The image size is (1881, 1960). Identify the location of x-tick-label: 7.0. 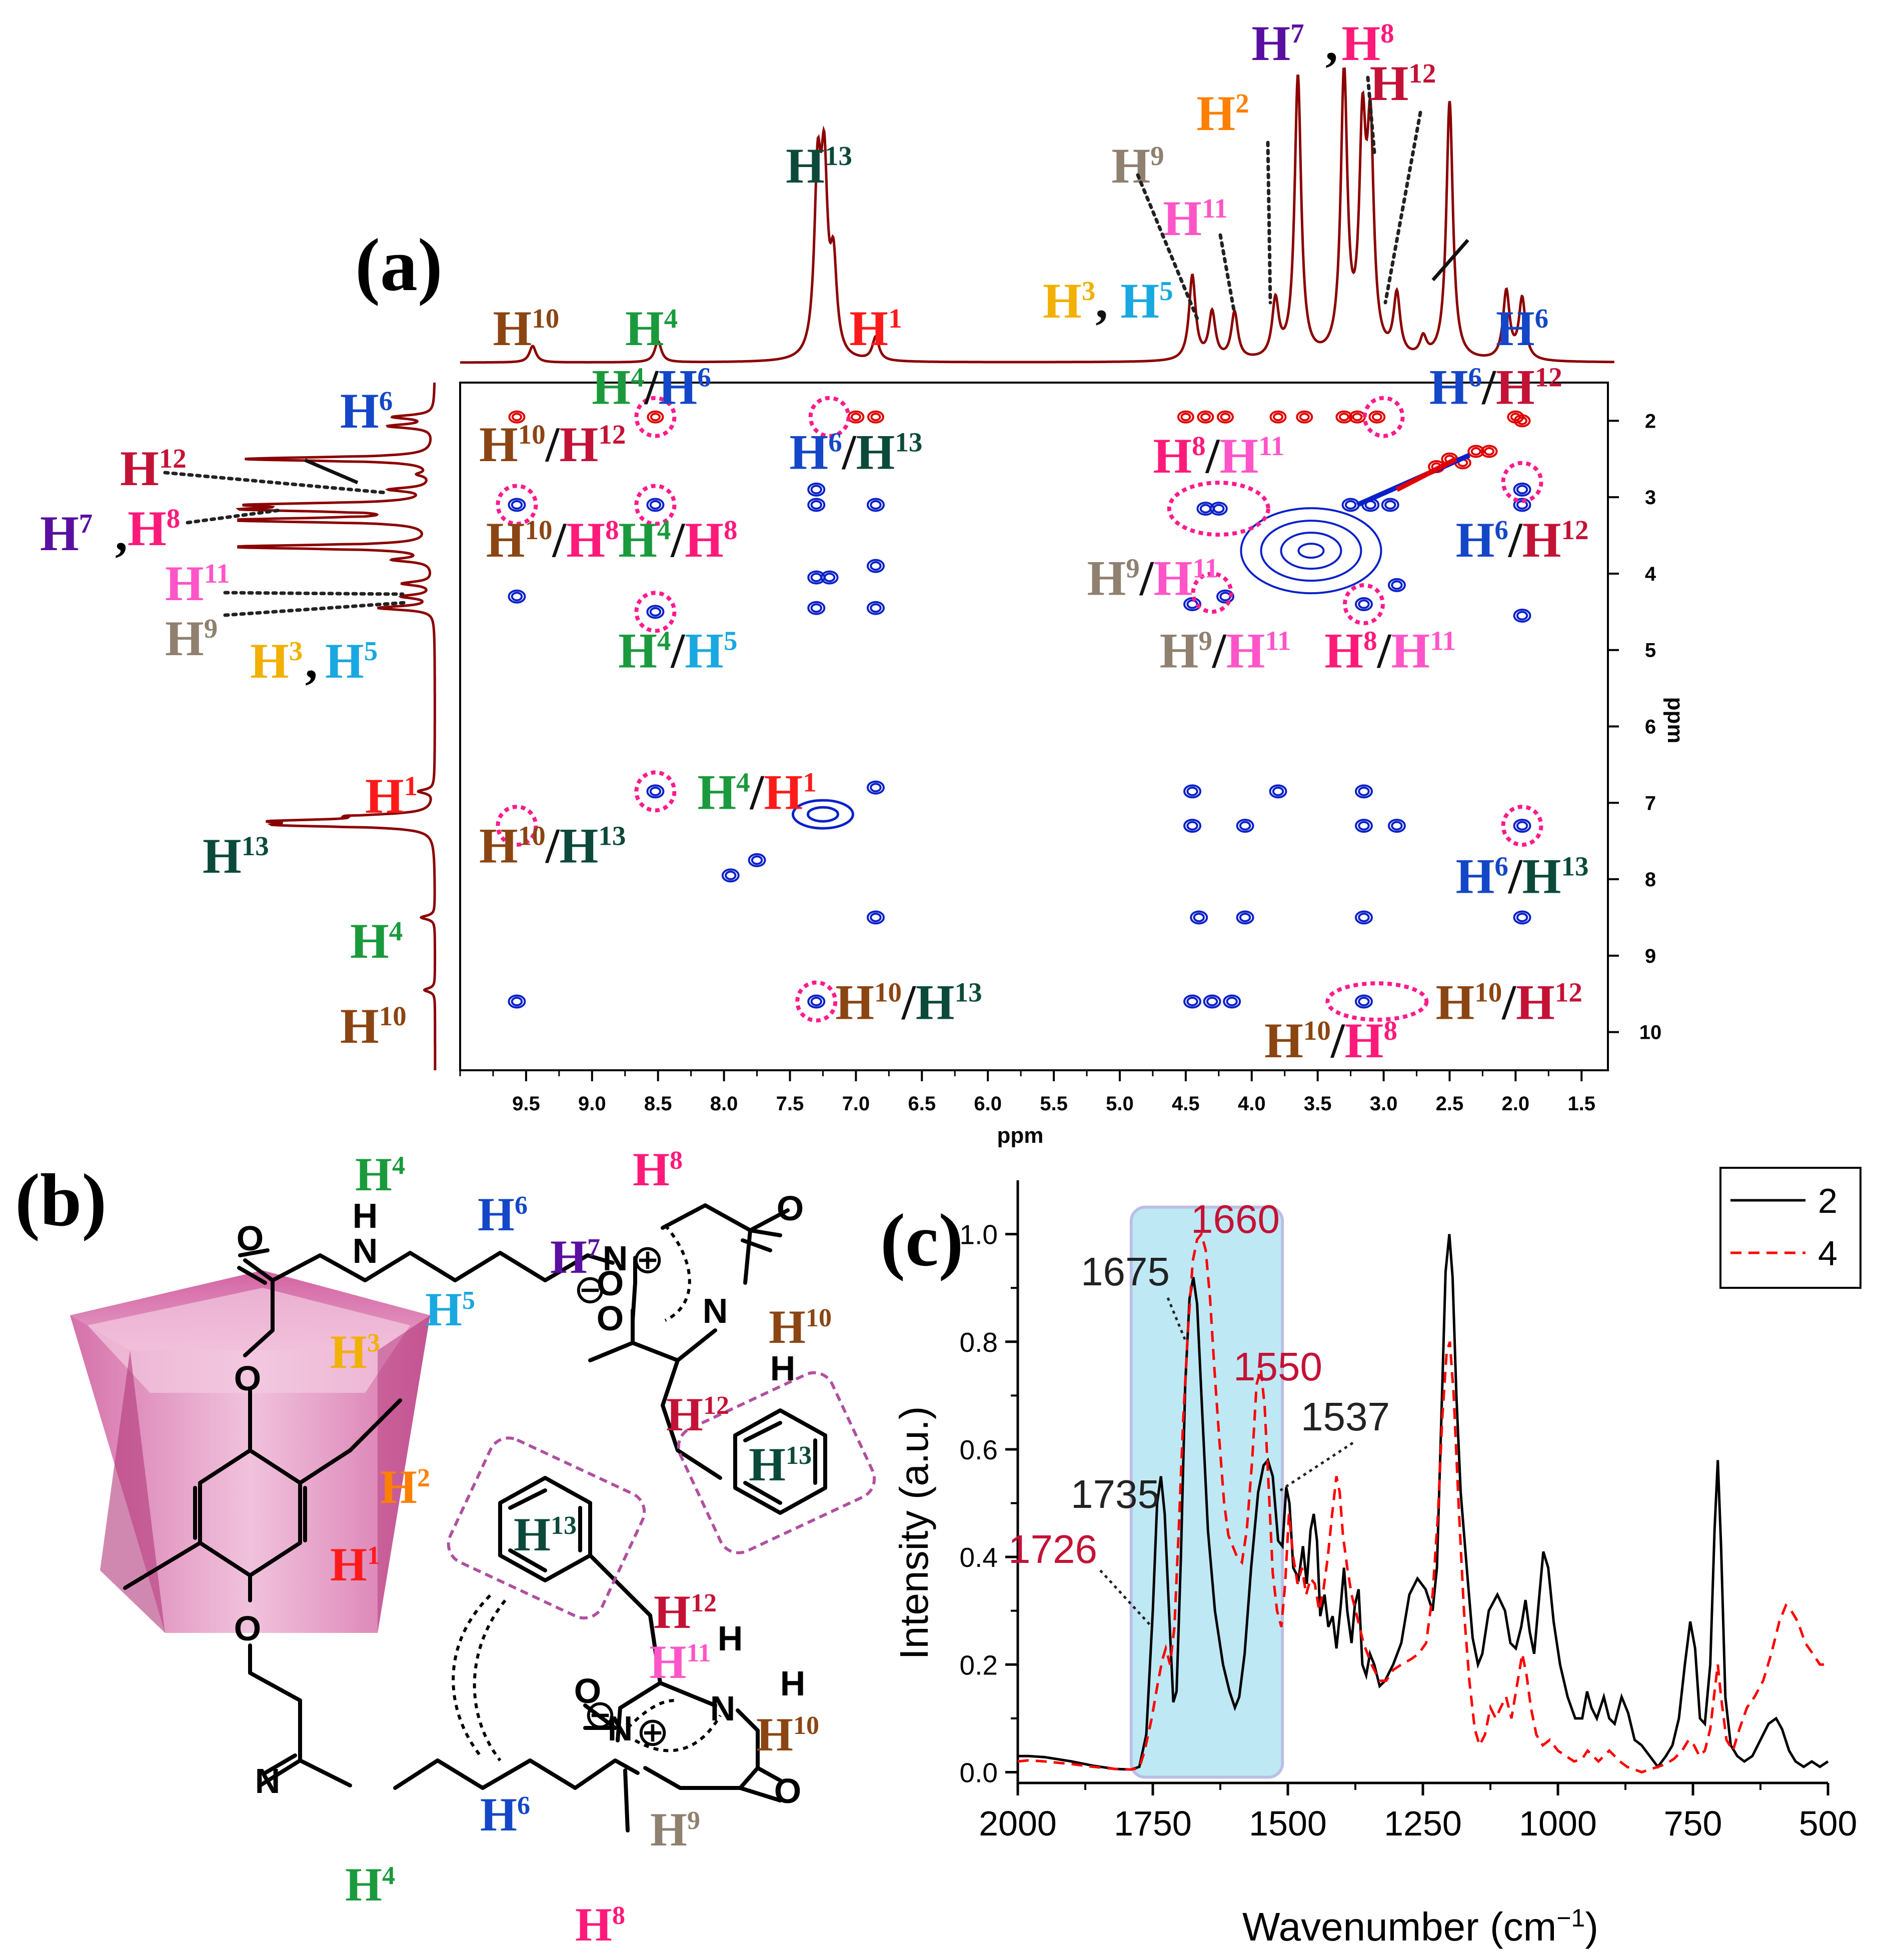
(856, 1104).